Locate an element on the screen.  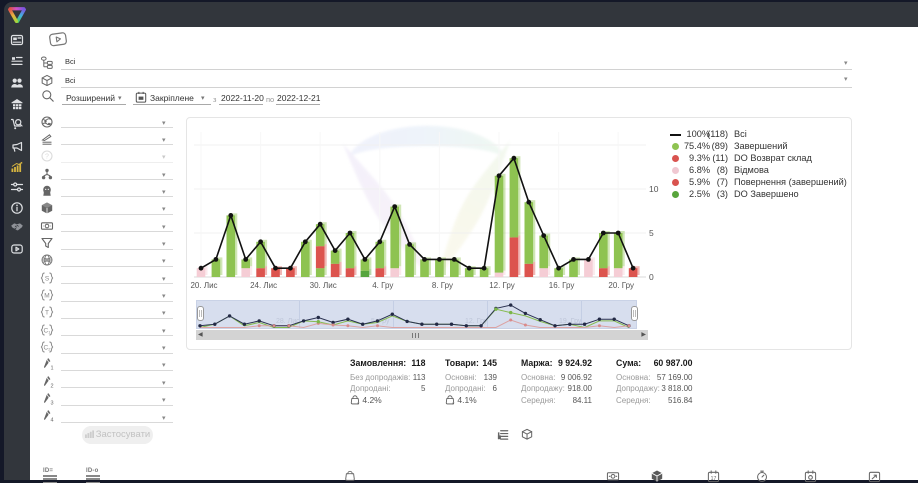
svg-text: 0 is located at coordinates (651, 277).